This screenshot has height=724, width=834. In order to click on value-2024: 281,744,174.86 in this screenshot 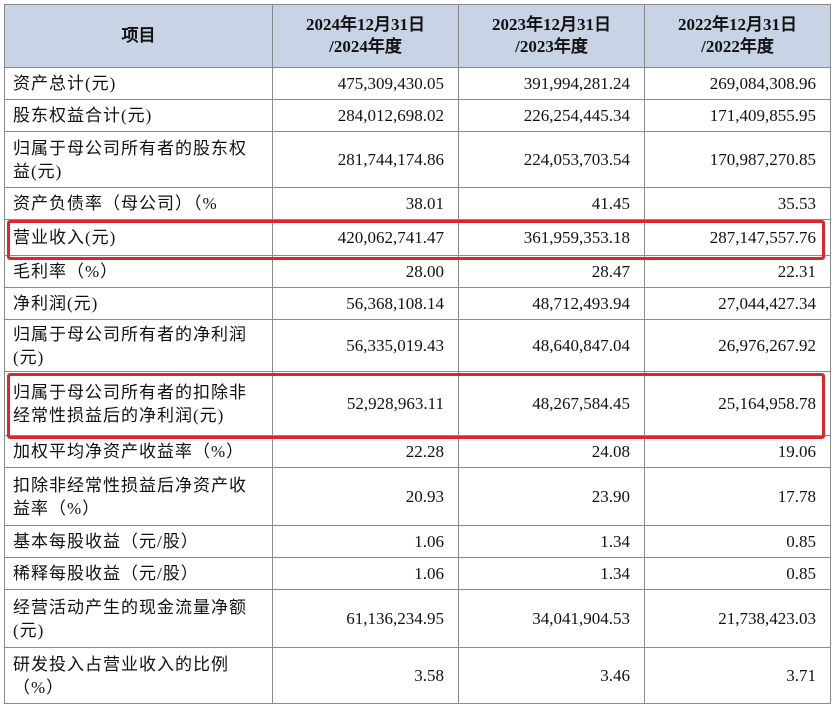, I will do `click(365, 159)`.